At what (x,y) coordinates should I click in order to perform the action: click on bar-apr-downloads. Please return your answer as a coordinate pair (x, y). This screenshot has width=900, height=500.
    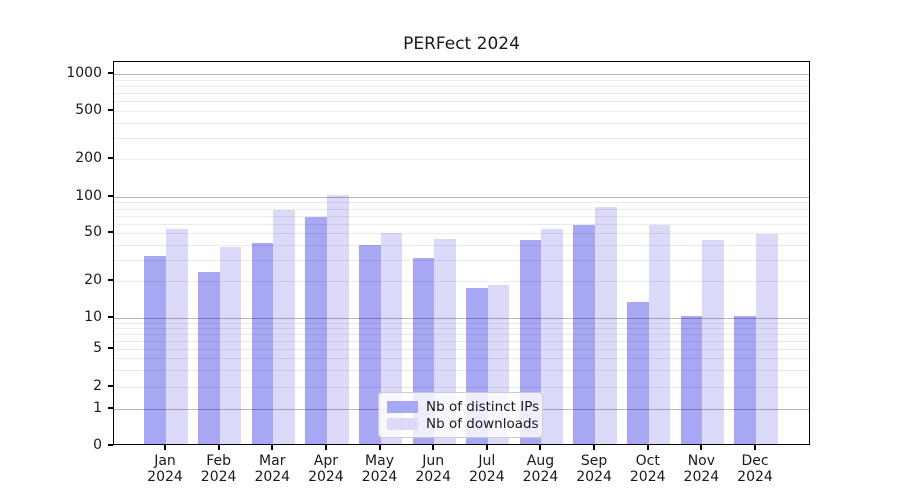
    Looking at the image, I should click on (337, 319).